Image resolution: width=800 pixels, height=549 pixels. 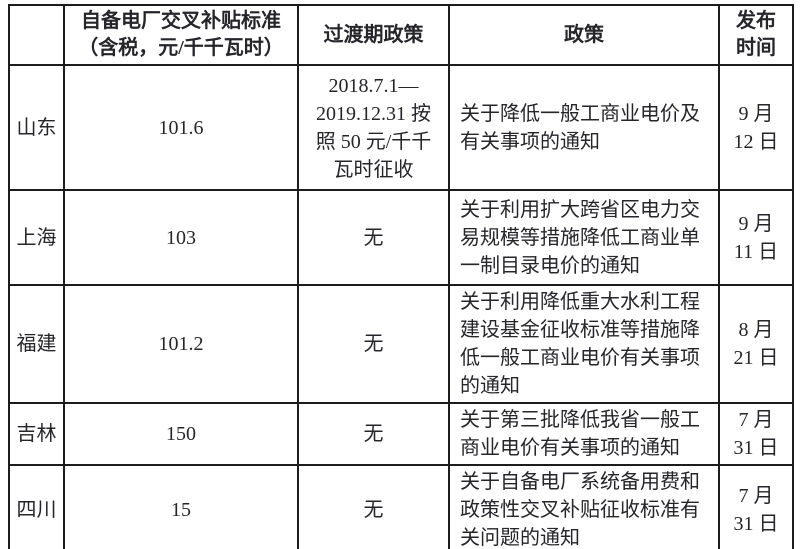 I want to click on header-standard: 自备电厂交叉补贴标准 （含税，元/千千瓦时）, so click(x=181, y=35).